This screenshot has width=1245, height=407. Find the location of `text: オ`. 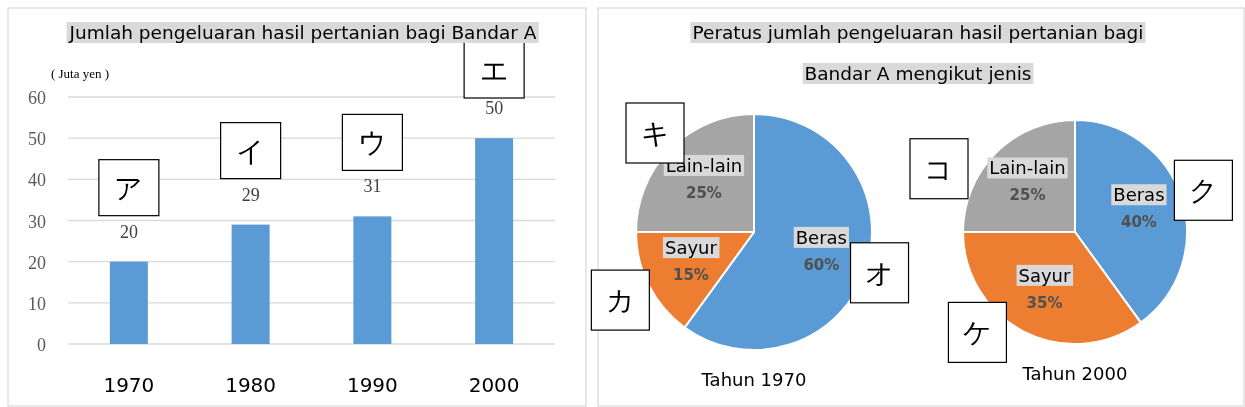

text: オ is located at coordinates (880, 273).